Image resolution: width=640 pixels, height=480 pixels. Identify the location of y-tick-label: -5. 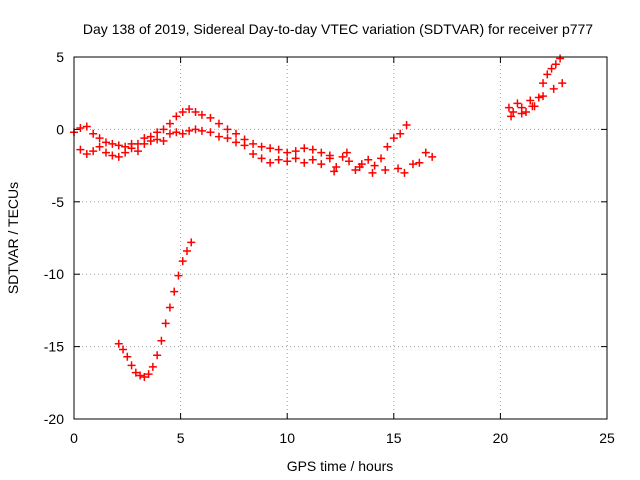
(58, 202).